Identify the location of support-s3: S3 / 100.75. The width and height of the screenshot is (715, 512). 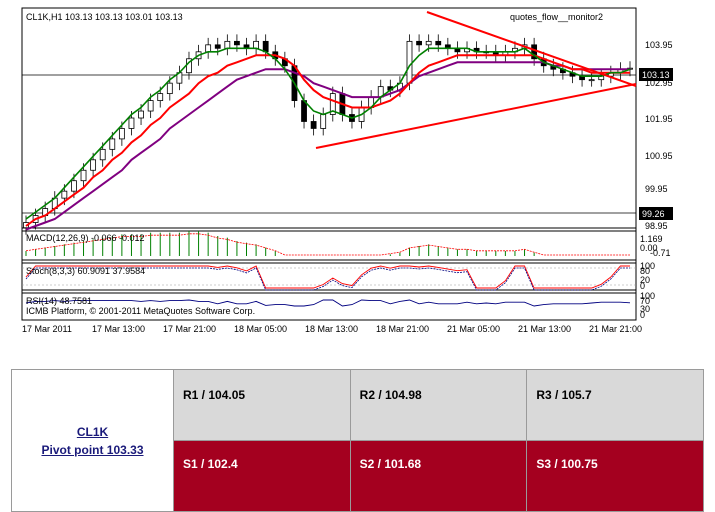
(615, 476).